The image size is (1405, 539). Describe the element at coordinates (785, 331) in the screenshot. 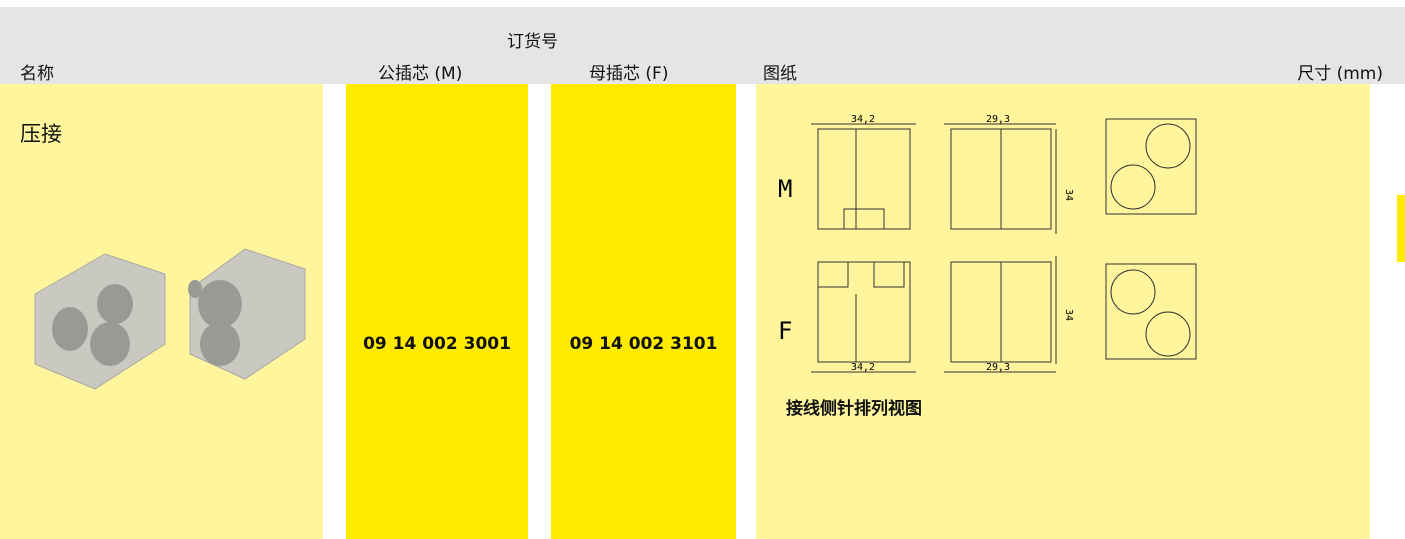

I see `female-label: F` at that location.